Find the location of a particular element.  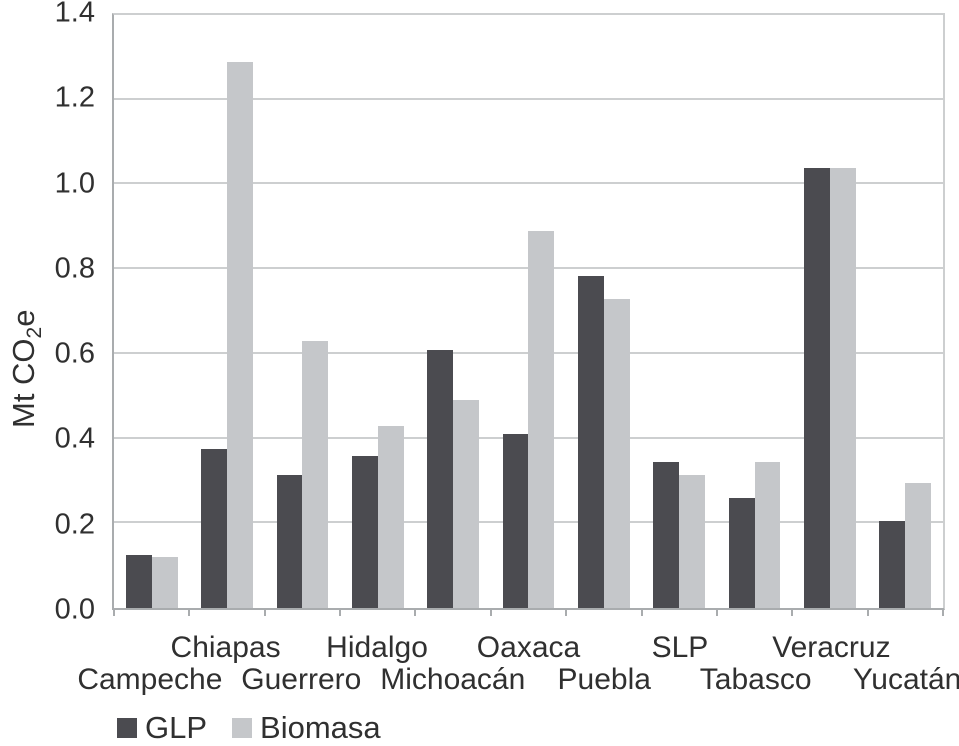

bar-glp-oaxaca is located at coordinates (515, 521).